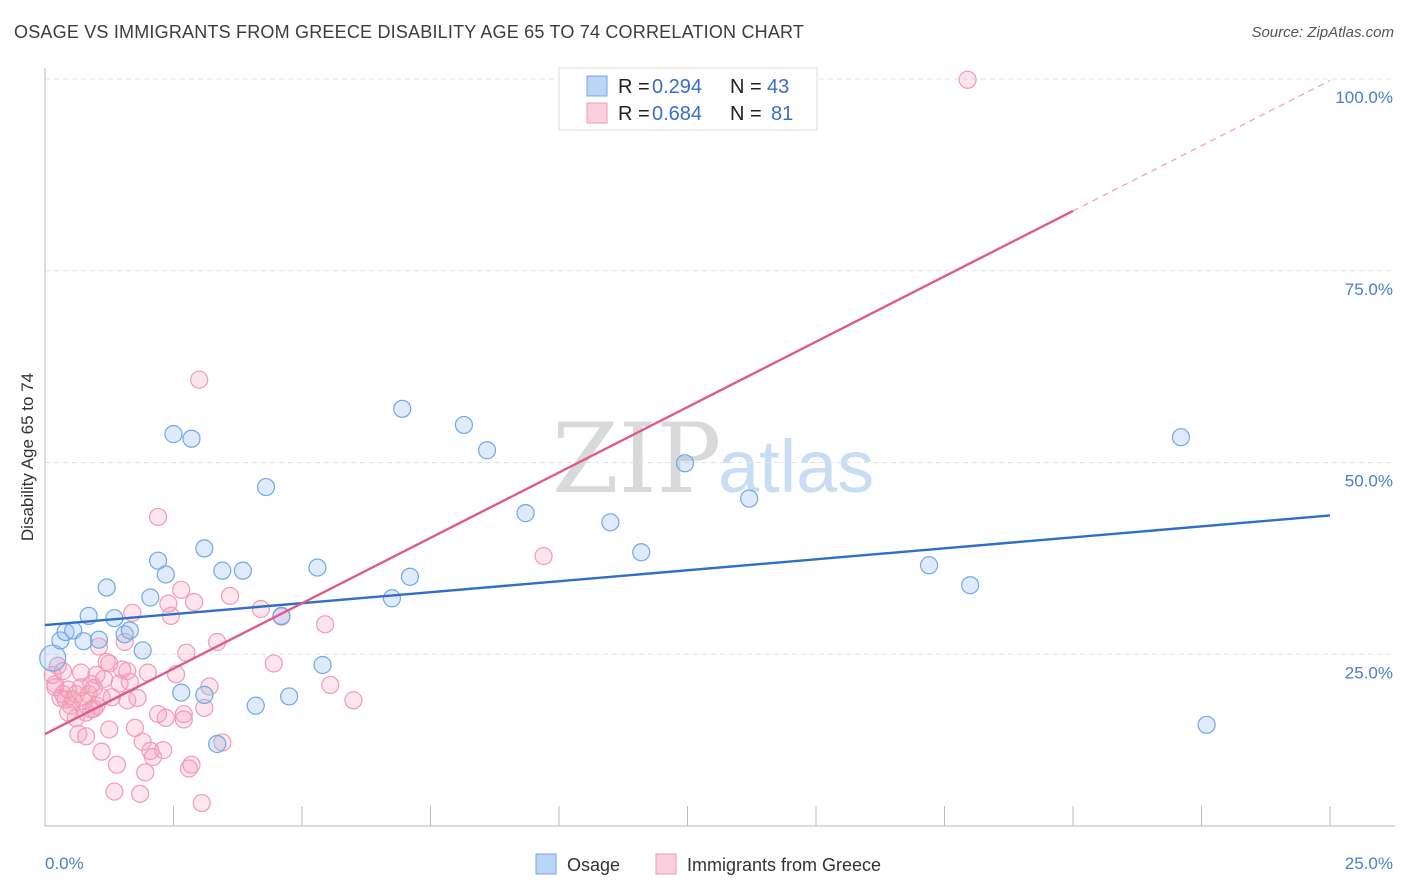  I want to click on y-axis-title: Disability Age 65 to 74, so click(27, 457).